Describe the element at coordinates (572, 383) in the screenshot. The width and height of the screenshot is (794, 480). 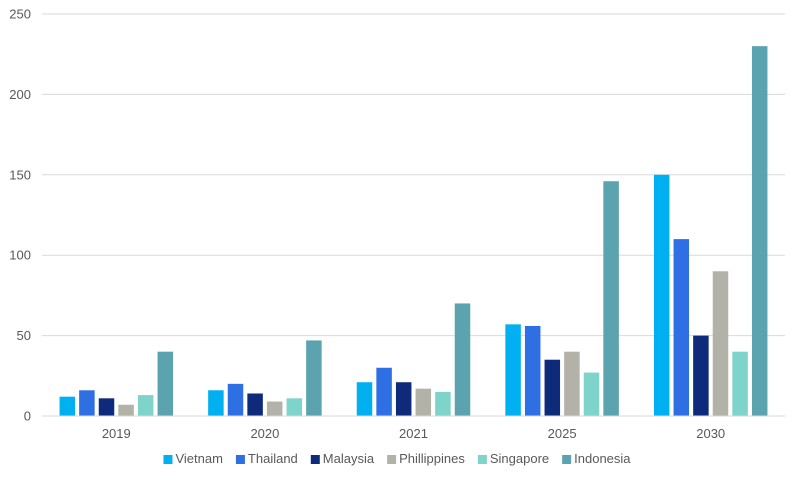
I see `bar-phillippines-2025` at that location.